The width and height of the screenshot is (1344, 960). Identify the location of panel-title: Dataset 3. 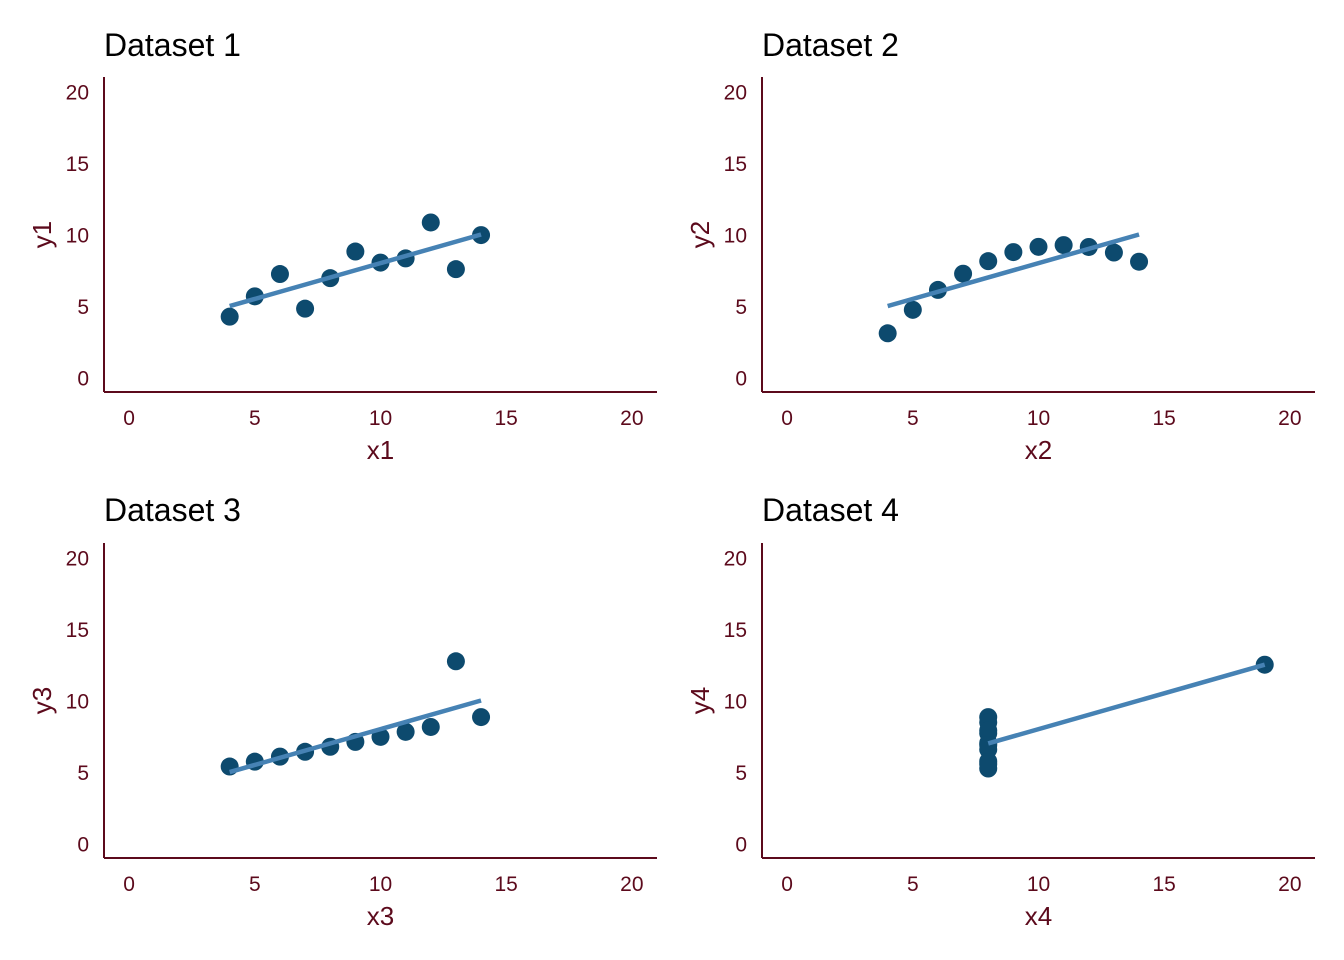
(172, 510).